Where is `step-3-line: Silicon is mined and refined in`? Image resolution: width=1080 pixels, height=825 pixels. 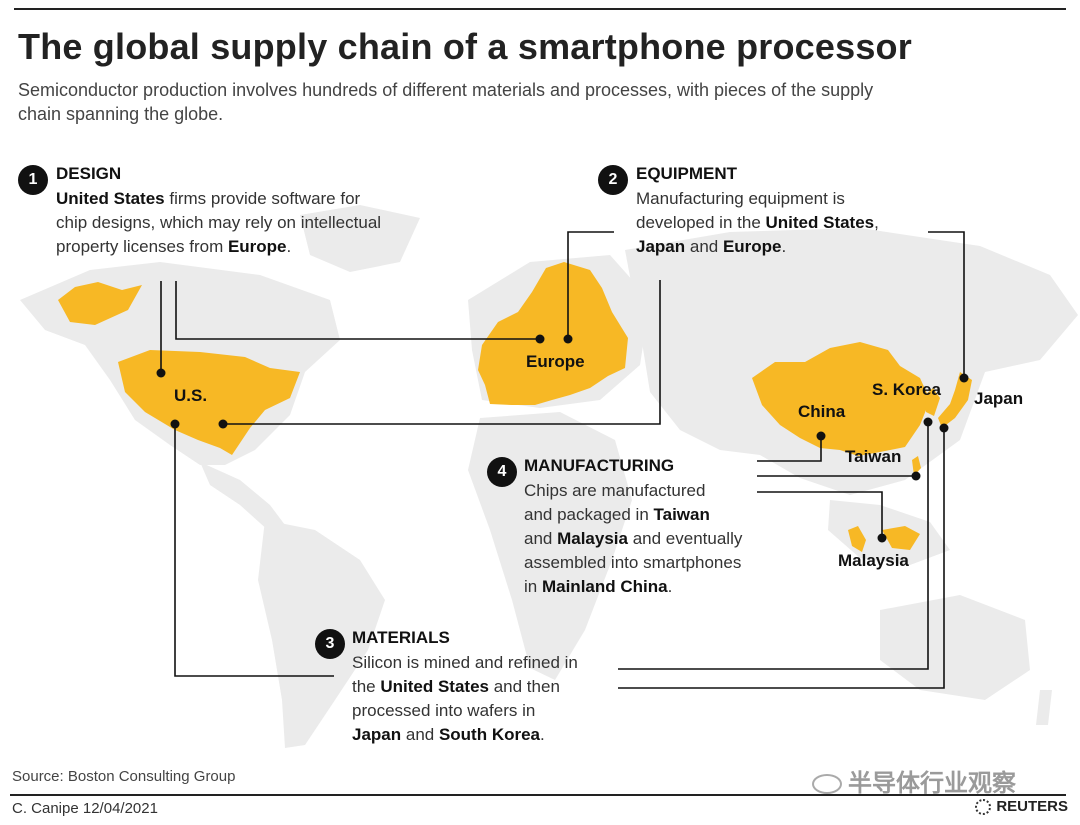
step-3-line: Silicon is mined and refined in is located at coordinates (465, 662).